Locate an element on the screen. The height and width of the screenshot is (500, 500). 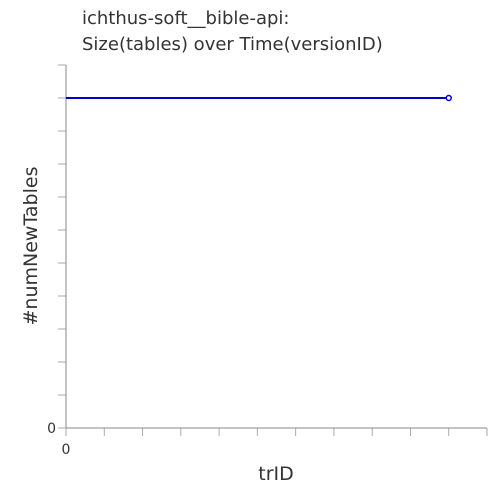
series-layer is located at coordinates (259, 98).